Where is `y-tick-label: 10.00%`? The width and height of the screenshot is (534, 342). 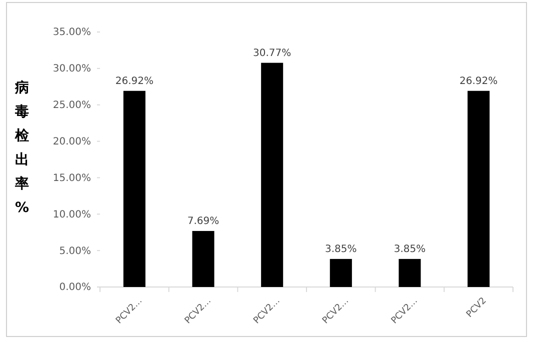
y-tick-label: 10.00% is located at coordinates (71, 214).